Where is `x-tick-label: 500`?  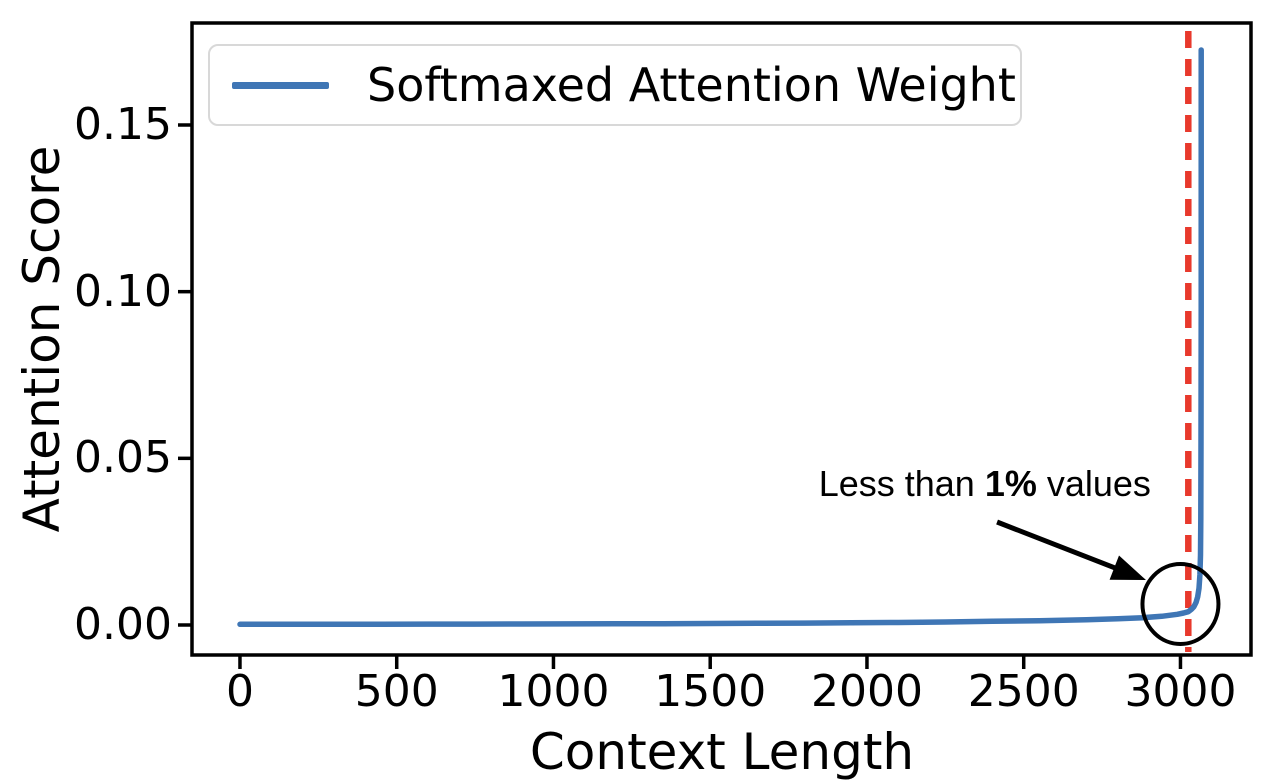
x-tick-label: 500 is located at coordinates (396, 691).